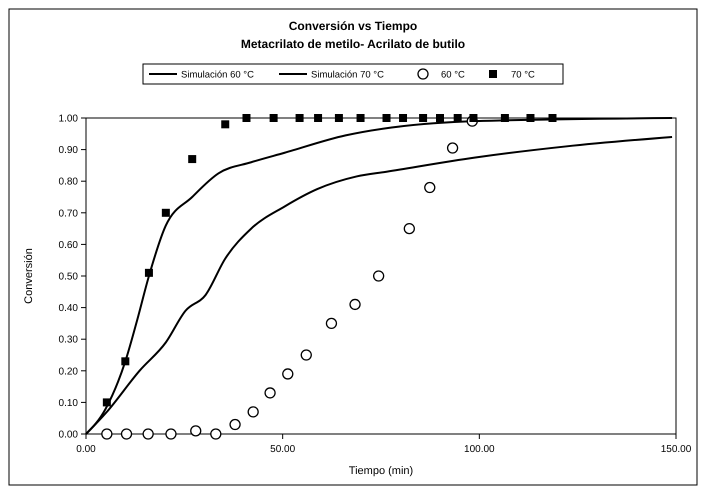  Describe the element at coordinates (68, 372) in the screenshot. I see `y-tick-label: 0.20` at that location.